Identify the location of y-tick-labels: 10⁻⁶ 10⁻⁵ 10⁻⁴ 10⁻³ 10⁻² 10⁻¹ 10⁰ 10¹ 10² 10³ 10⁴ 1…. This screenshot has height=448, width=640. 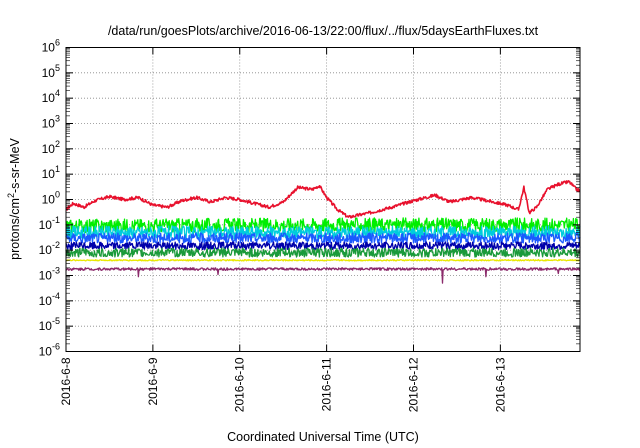
(49, 198).